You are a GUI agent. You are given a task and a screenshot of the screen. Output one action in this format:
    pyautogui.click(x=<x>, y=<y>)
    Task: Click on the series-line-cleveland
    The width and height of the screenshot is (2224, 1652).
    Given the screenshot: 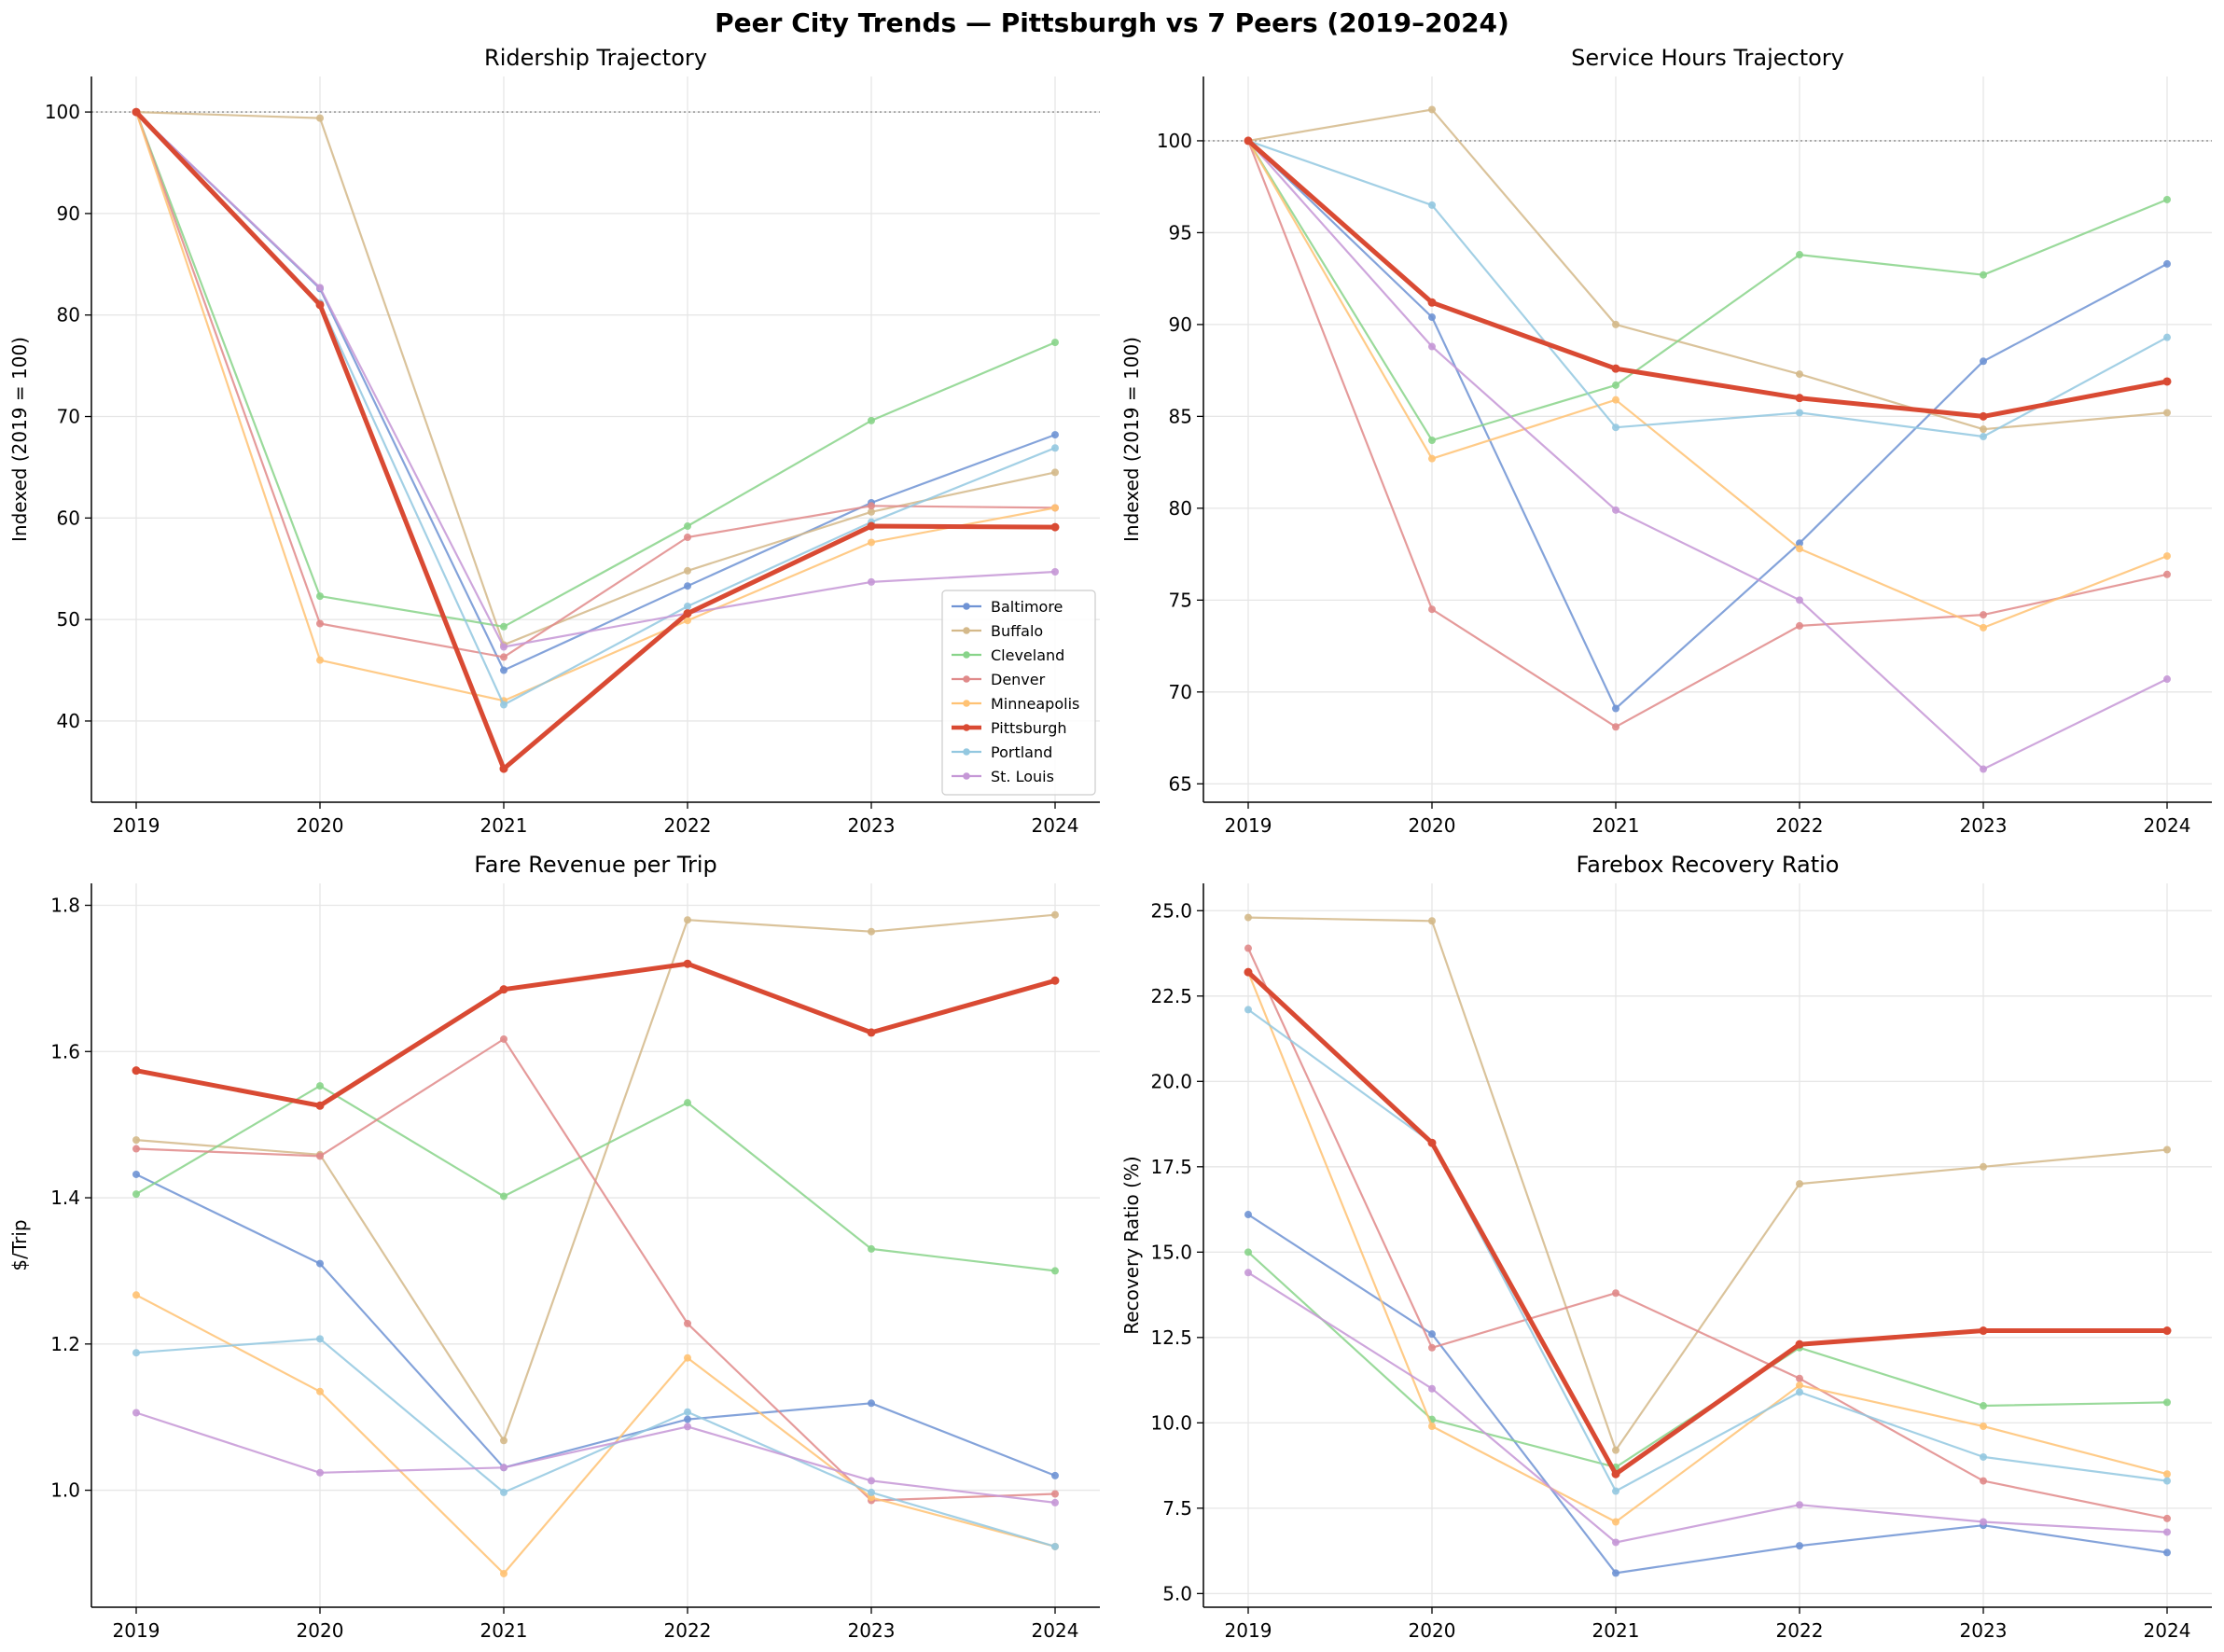 What is the action you would take?
    pyautogui.click(x=595, y=1178)
    